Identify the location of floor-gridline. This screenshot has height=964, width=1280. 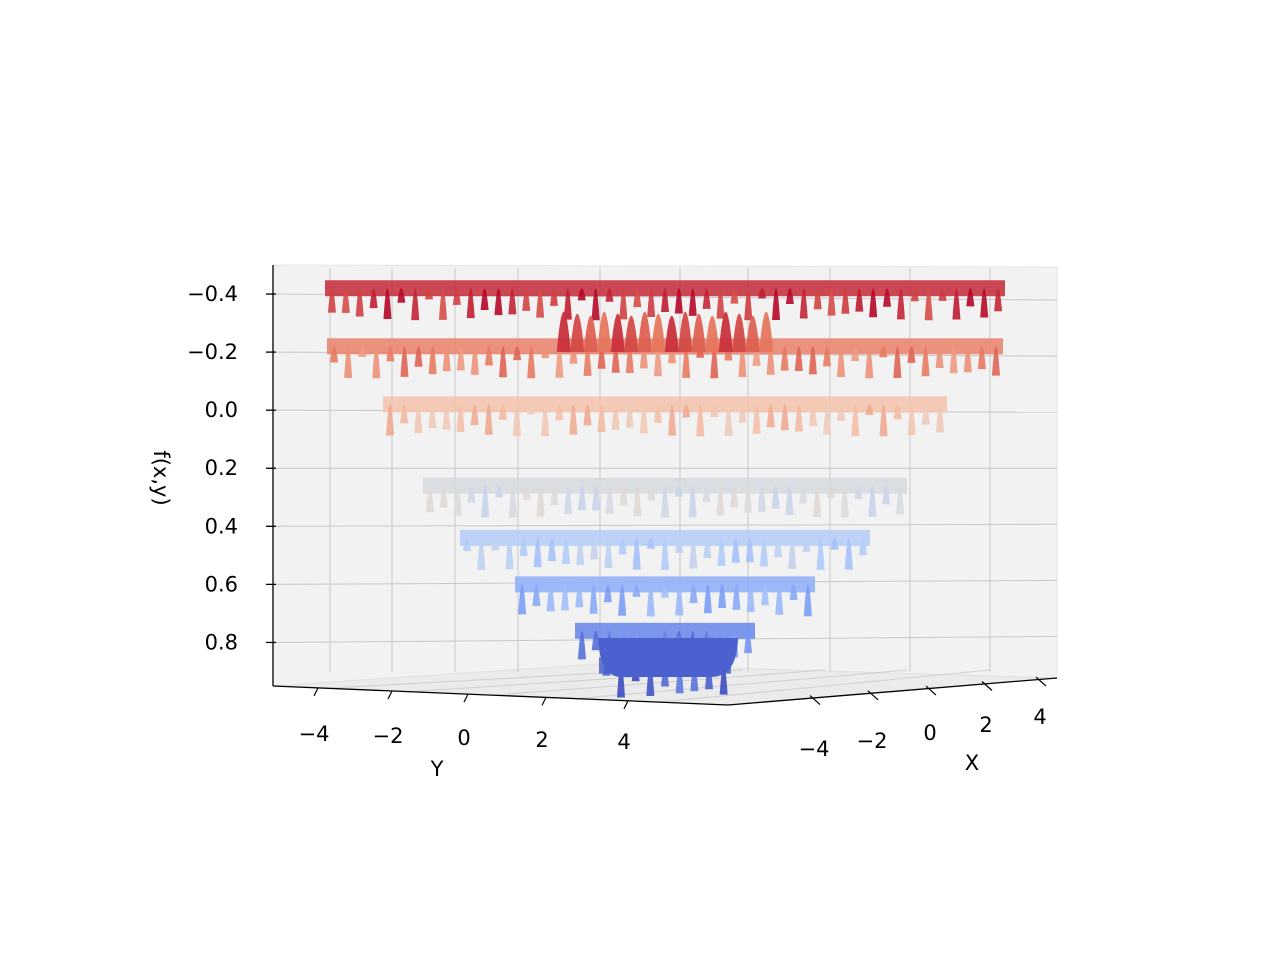
(660, 682).